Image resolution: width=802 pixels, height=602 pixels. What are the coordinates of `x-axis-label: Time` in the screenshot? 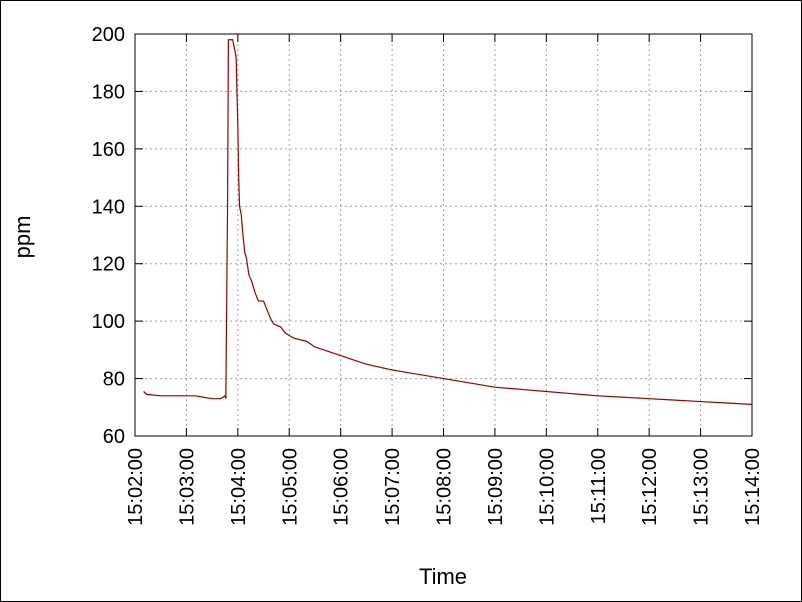 It's located at (443, 576).